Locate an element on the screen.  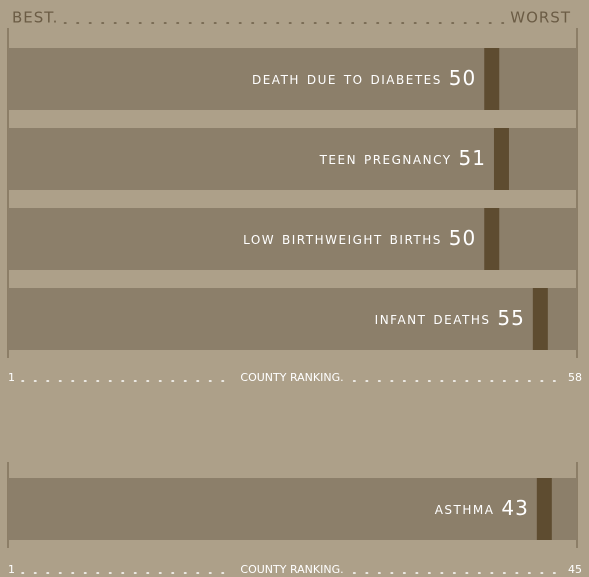
row-label: death due to diabetes 50 is located at coordinates (364, 78).